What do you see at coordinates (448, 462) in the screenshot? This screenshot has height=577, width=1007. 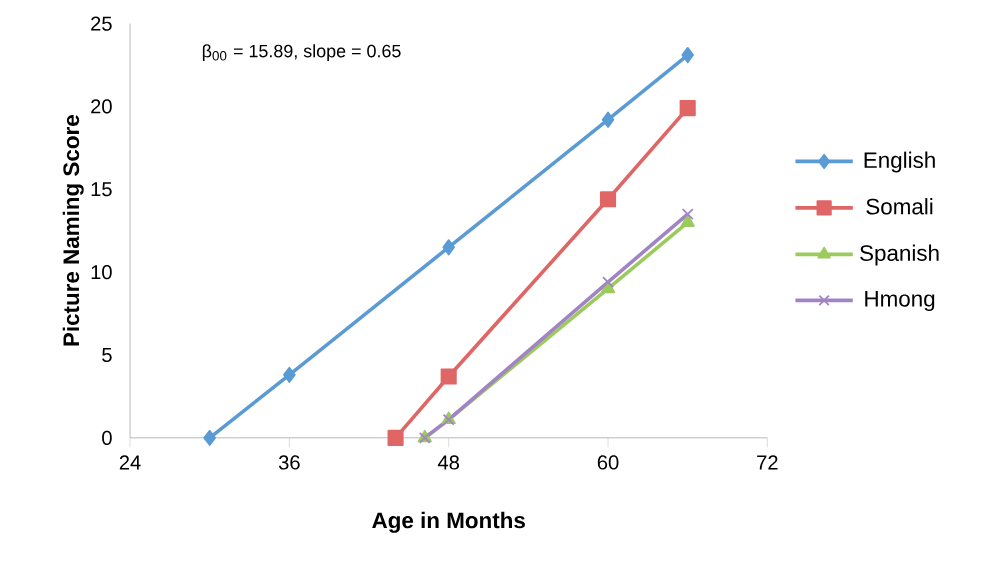 I see `x-tick-label: 48` at bounding box center [448, 462].